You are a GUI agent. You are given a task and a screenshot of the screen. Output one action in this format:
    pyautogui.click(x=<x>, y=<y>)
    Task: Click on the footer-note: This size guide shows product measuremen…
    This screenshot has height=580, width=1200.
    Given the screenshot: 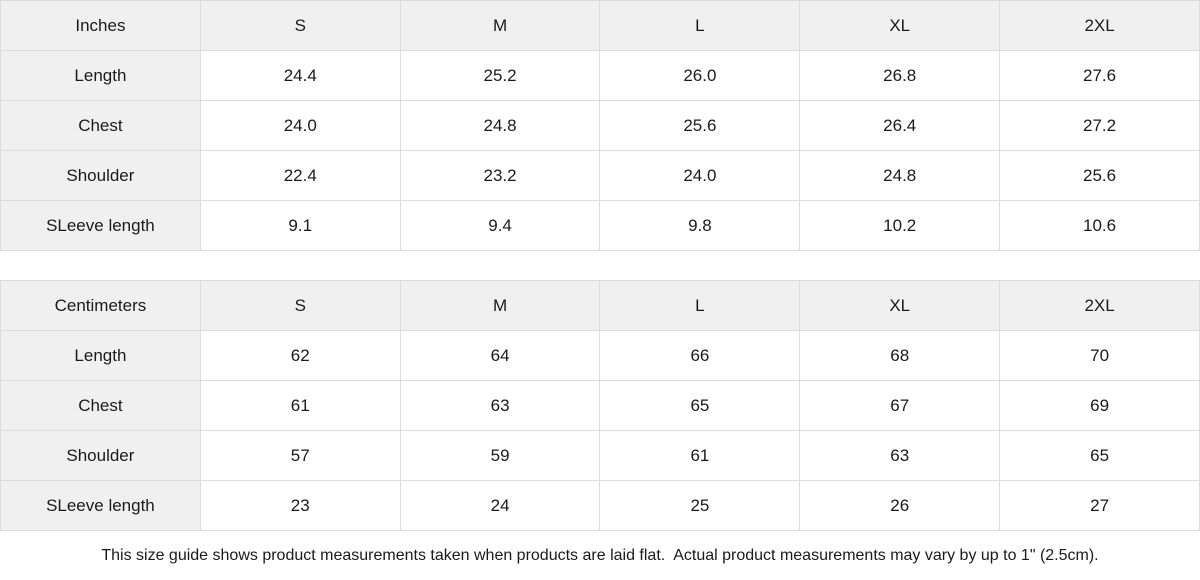 What is the action you would take?
    pyautogui.click(x=600, y=555)
    